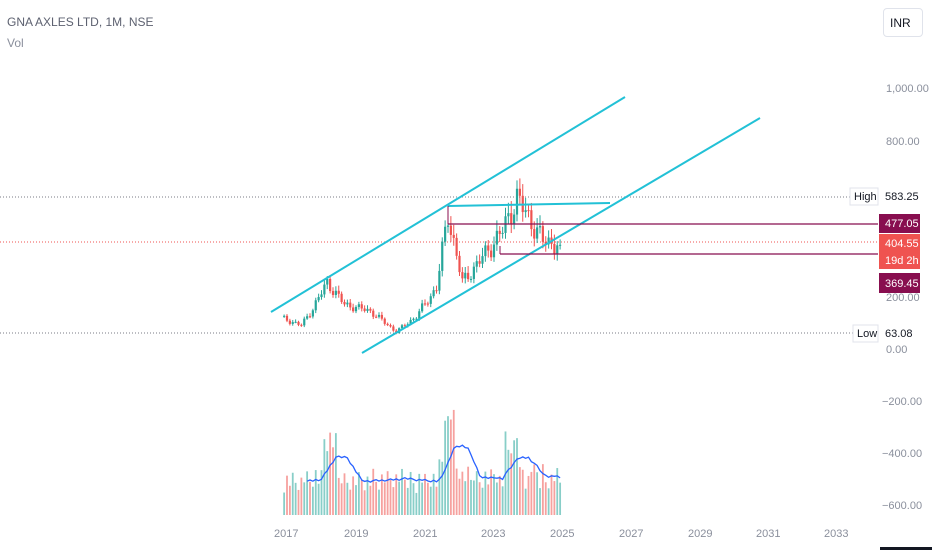  What do you see at coordinates (902, 196) in the screenshot?
I see `high-value-box` at bounding box center [902, 196].